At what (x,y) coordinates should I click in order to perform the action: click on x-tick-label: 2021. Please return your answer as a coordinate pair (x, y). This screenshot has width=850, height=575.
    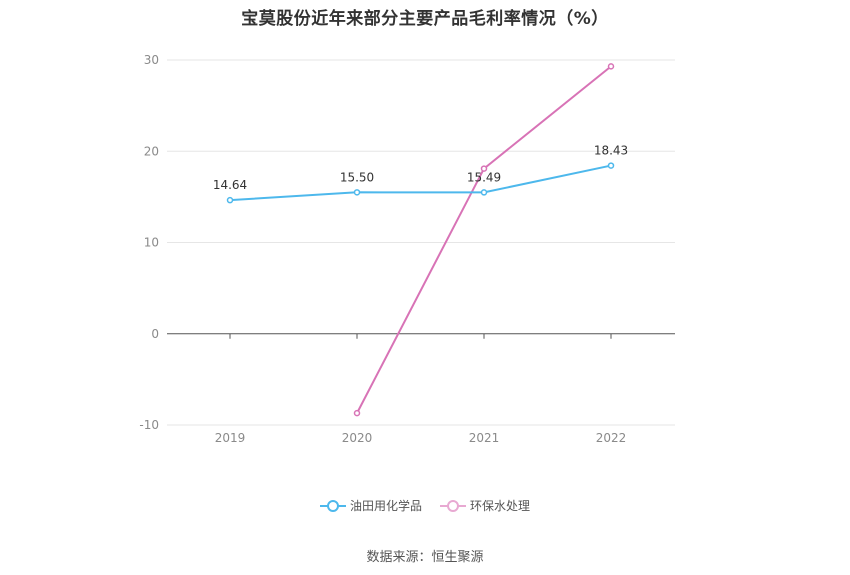
    Looking at the image, I should click on (484, 438).